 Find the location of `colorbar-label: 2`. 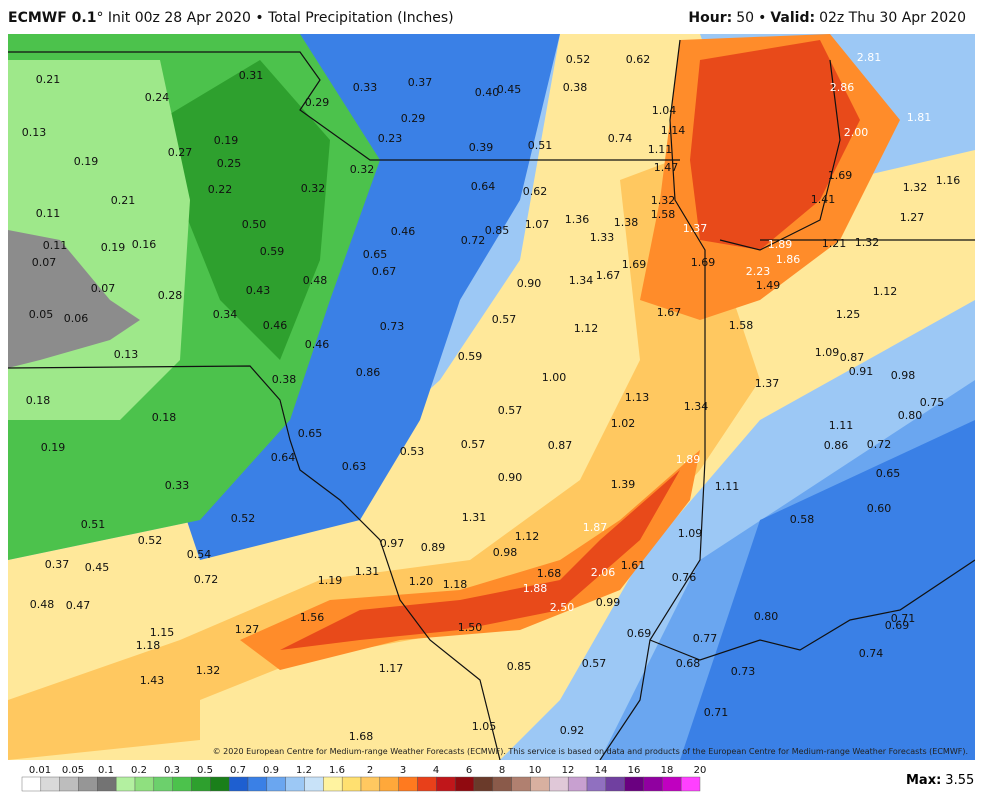

colorbar-label: 2 is located at coordinates (370, 770).